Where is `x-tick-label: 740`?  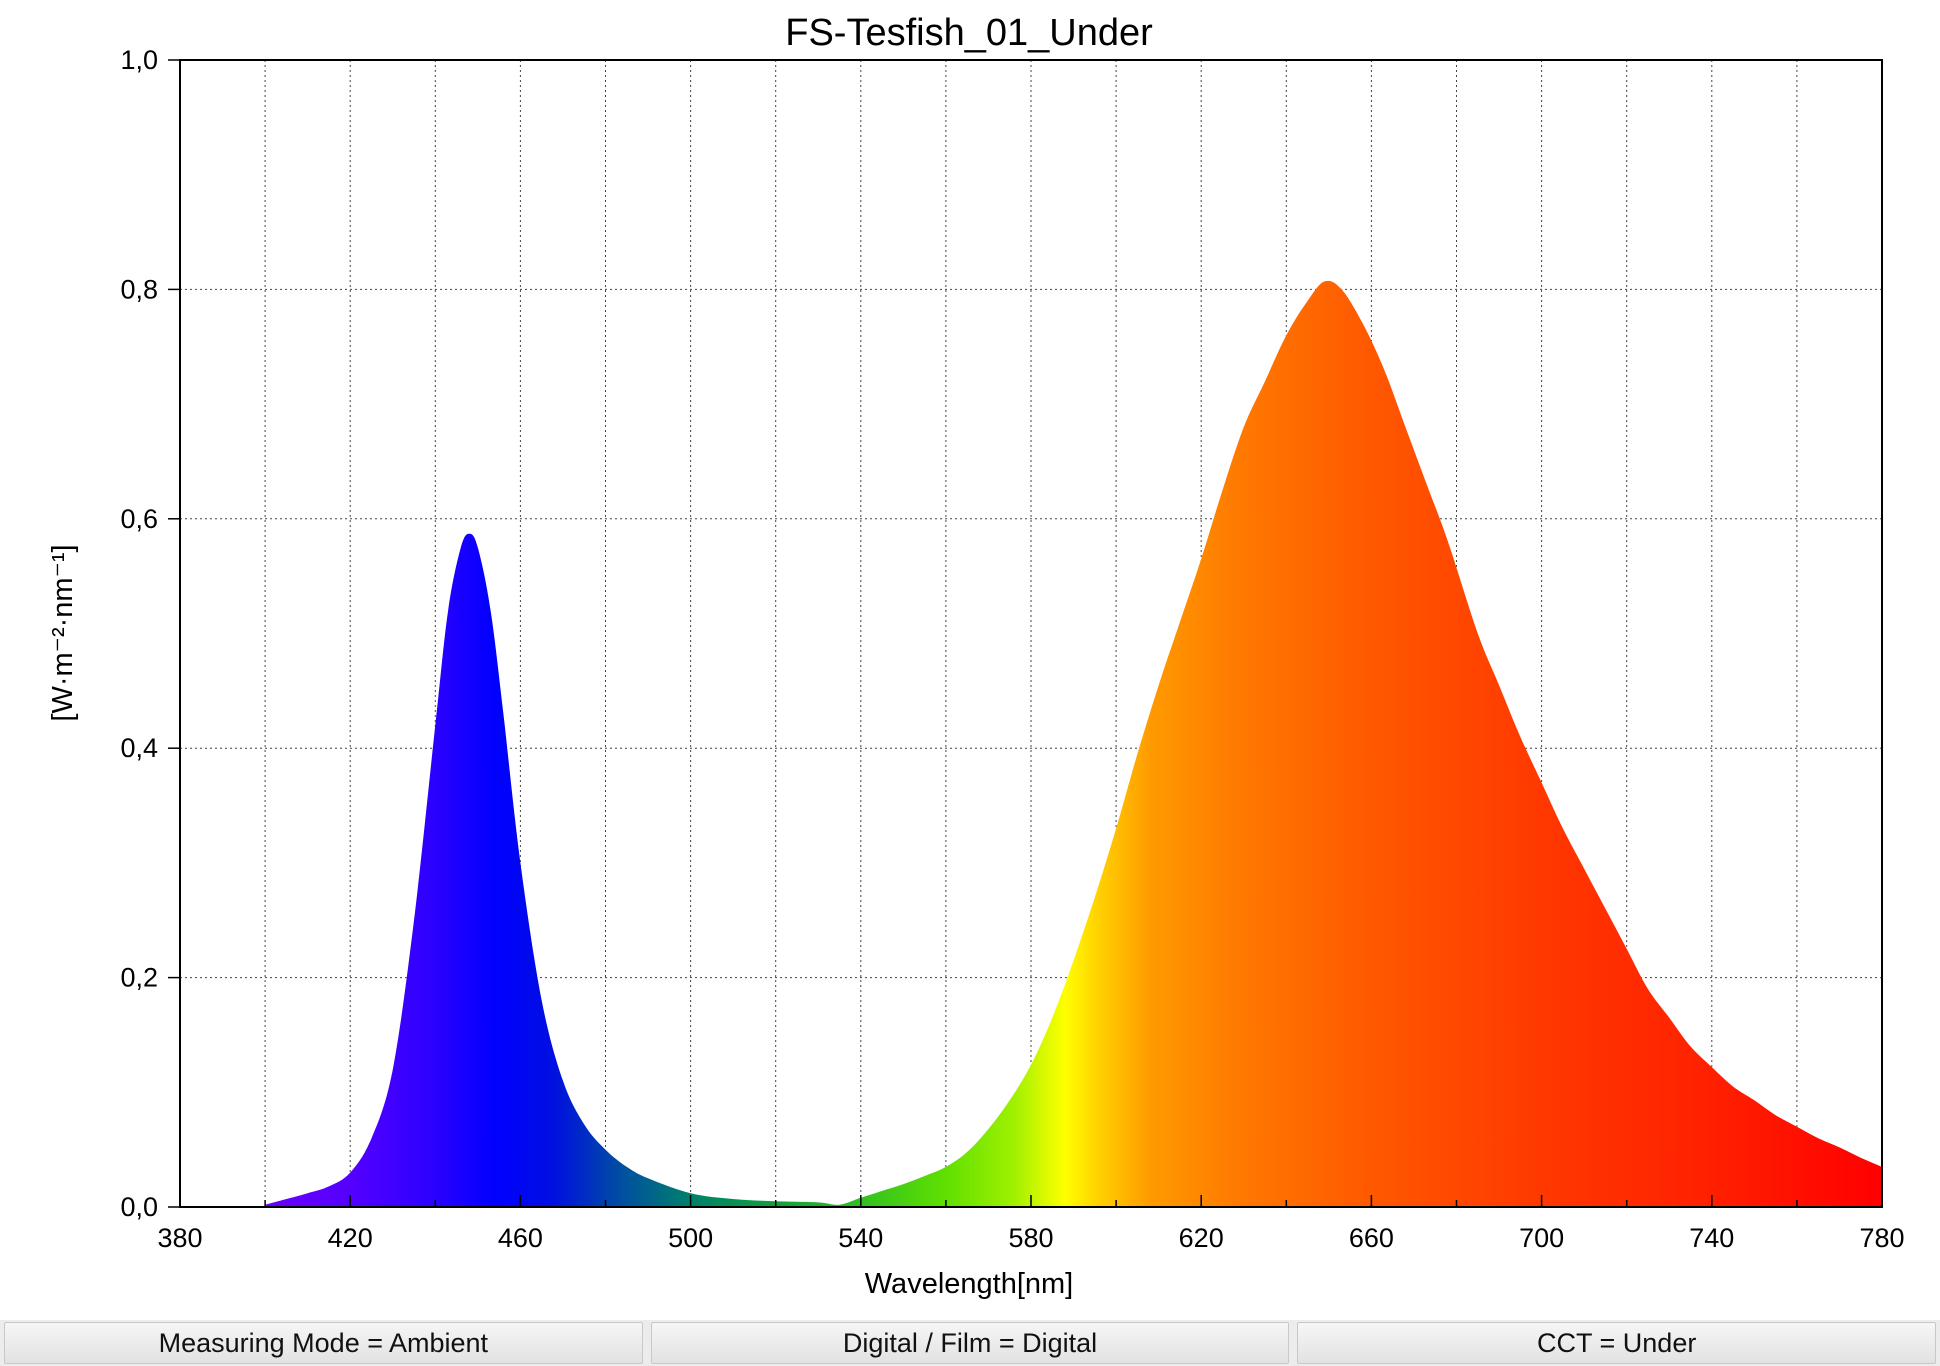
x-tick-label: 740 is located at coordinates (1711, 1238).